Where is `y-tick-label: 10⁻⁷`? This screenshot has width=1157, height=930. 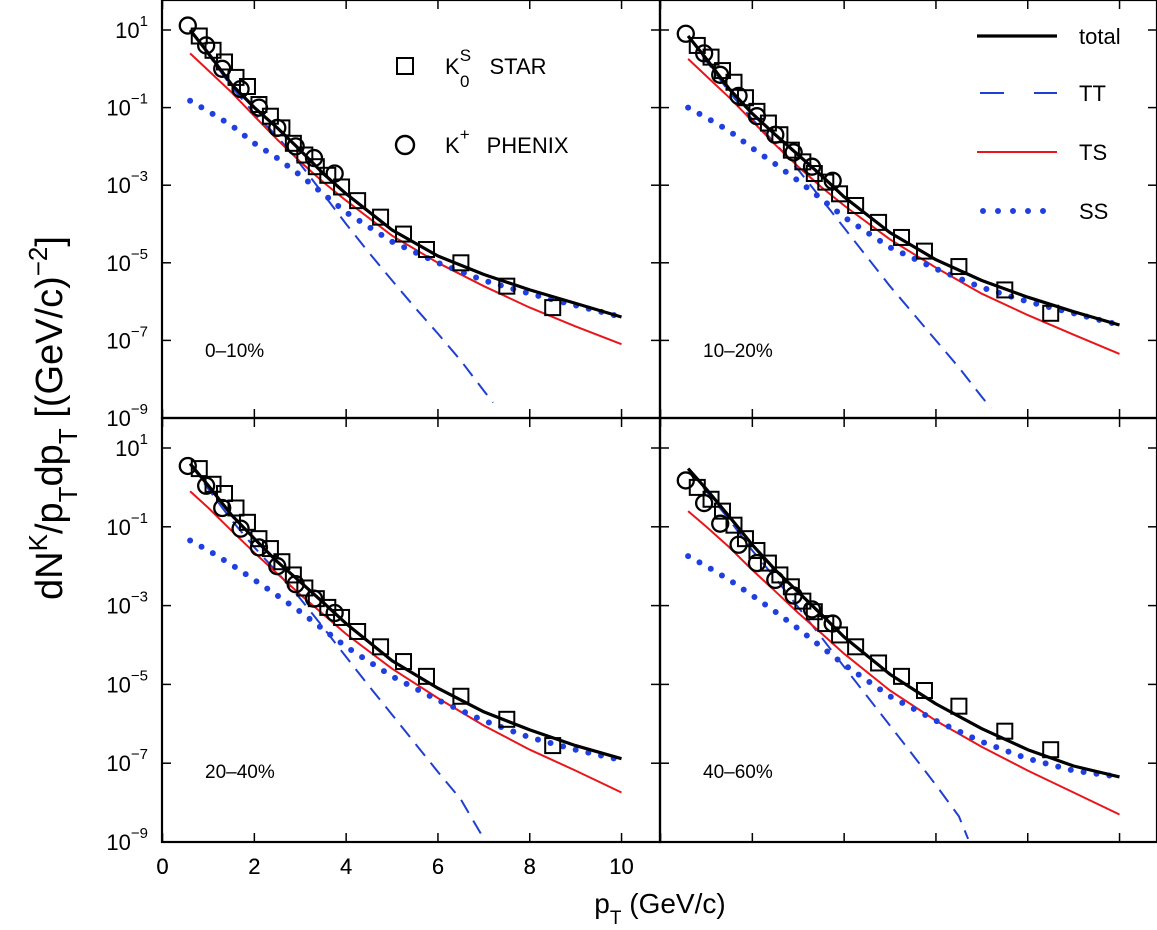 y-tick-label: 10⁻⁷ is located at coordinates (127, 761).